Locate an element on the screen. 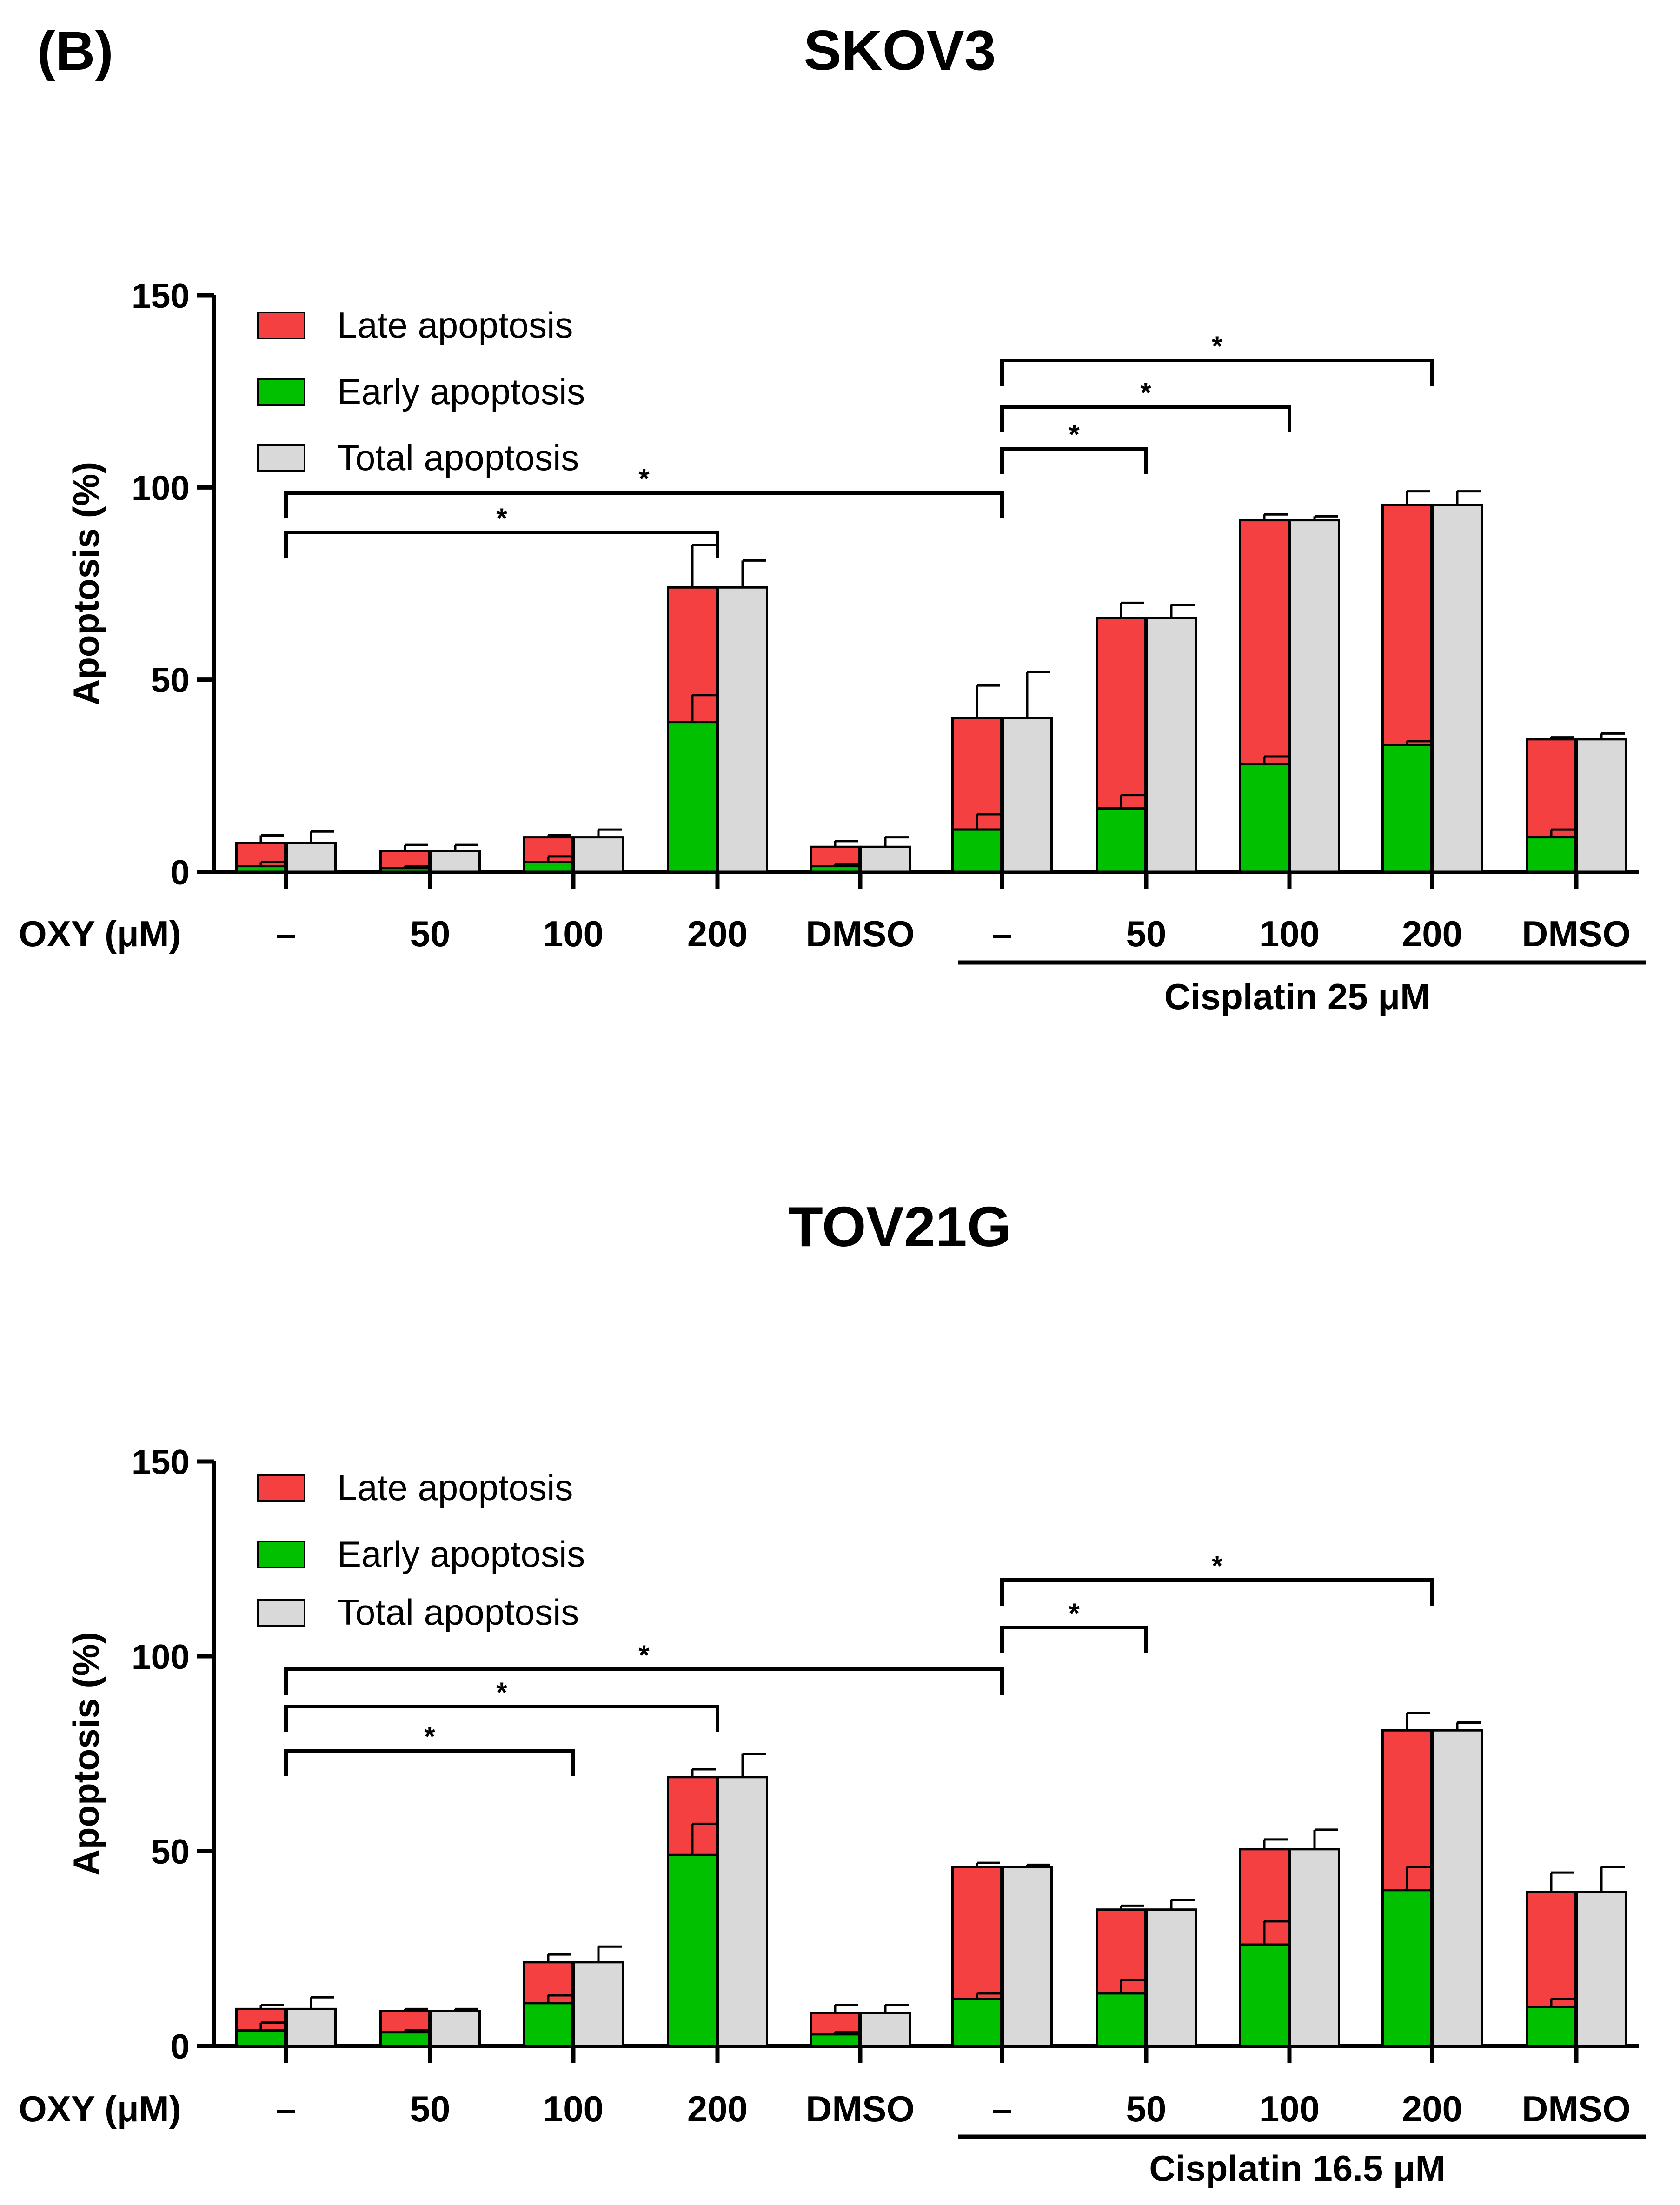 The image size is (1680, 2205). cisplatin-group-label: Cisplatin 16.5 μM is located at coordinates (1297, 2168).